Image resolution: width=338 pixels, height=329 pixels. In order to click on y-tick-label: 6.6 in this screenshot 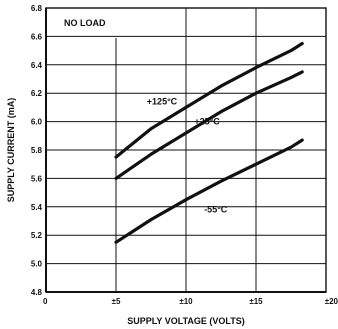, I will do `click(37, 36)`.